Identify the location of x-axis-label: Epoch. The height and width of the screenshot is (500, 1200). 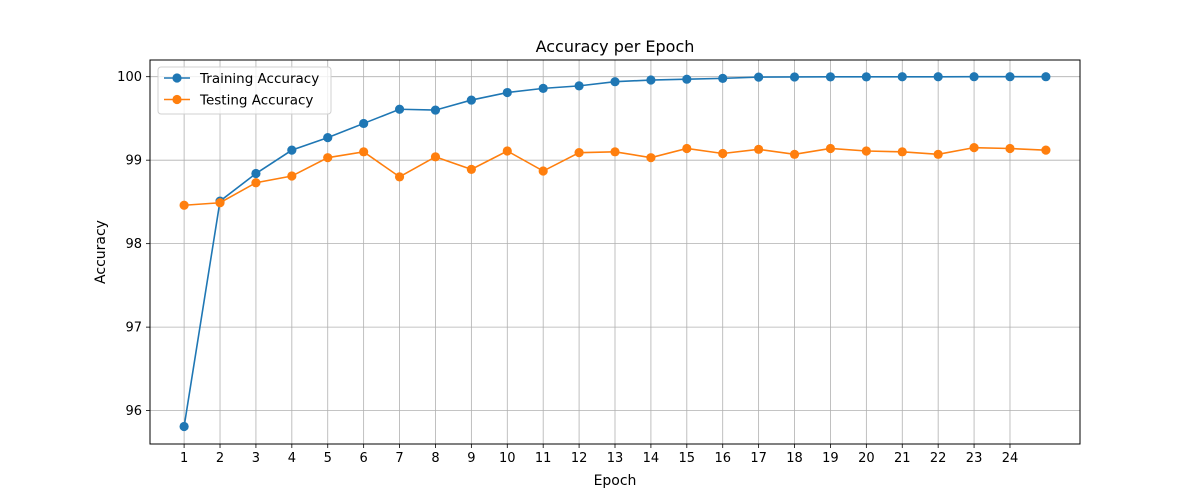
(615, 481).